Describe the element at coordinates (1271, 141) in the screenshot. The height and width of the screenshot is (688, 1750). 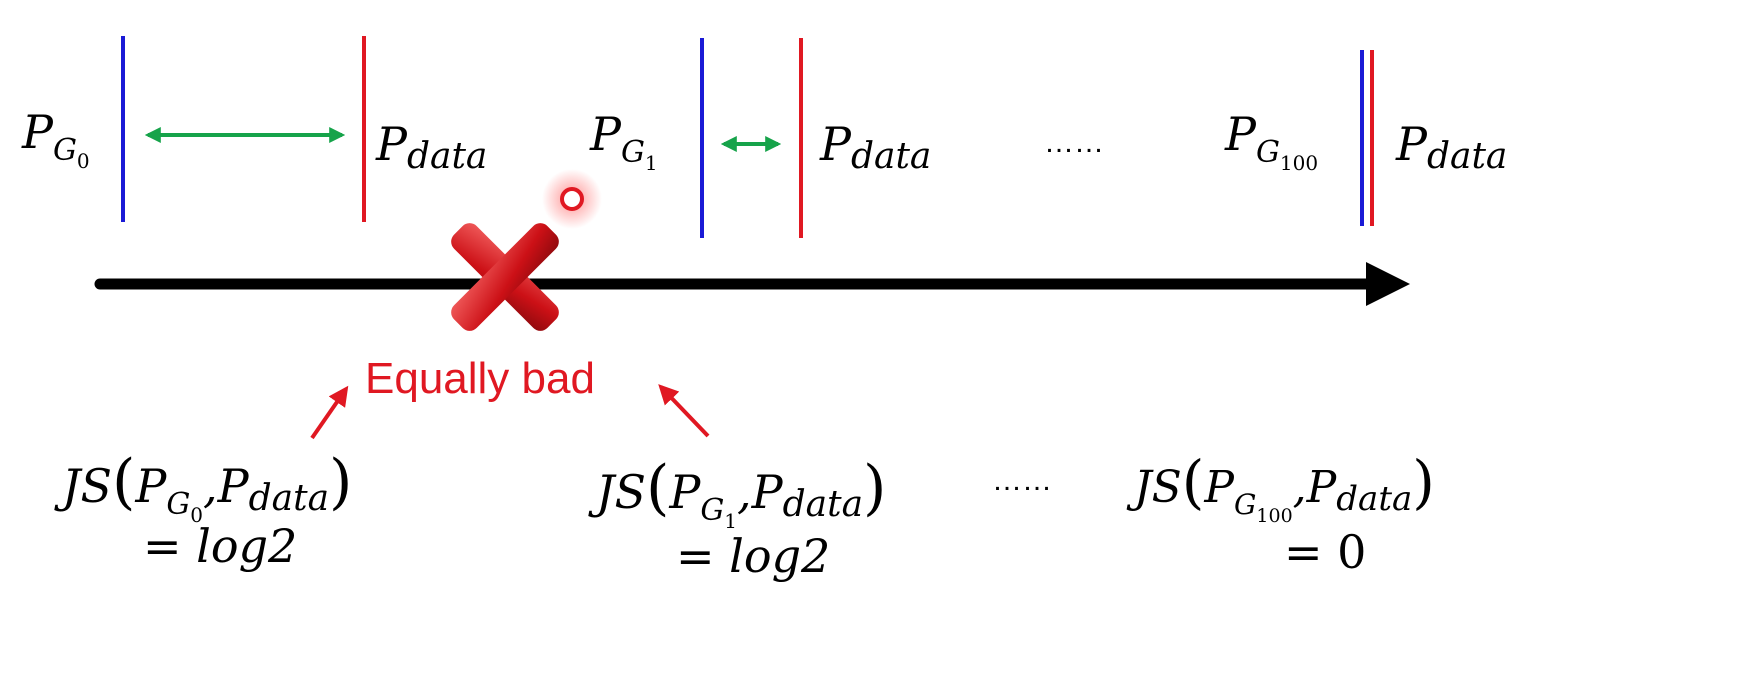
I see `label-pg100: PG100` at that location.